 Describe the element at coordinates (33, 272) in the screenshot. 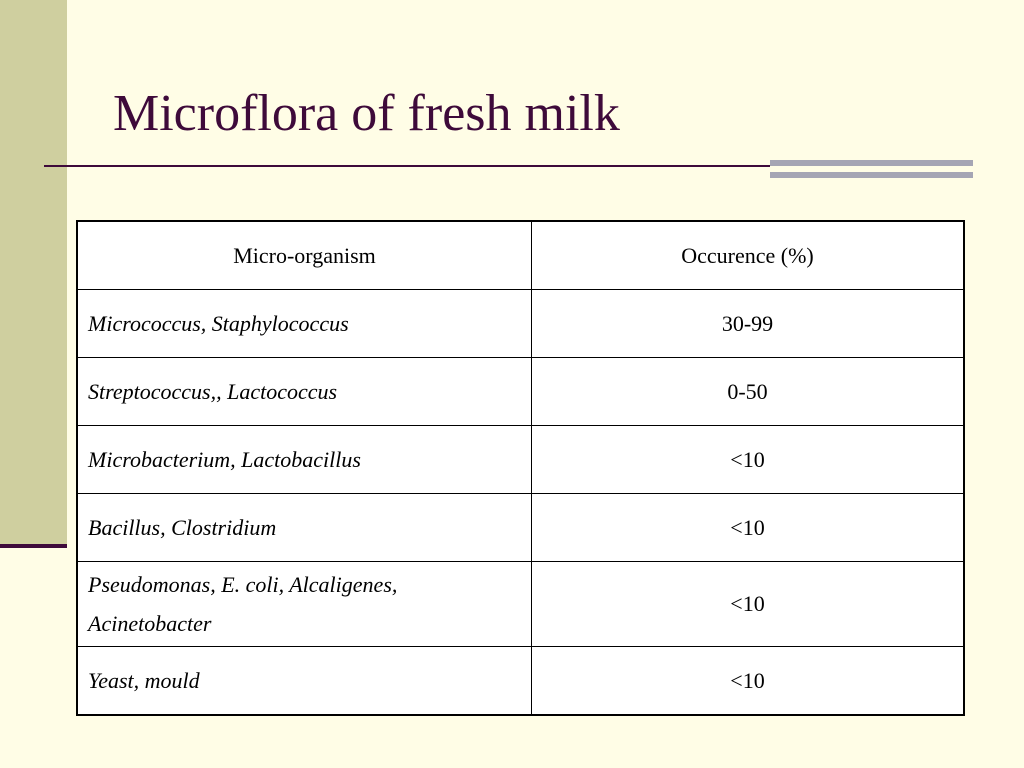

I see `sidebar-decoration` at that location.